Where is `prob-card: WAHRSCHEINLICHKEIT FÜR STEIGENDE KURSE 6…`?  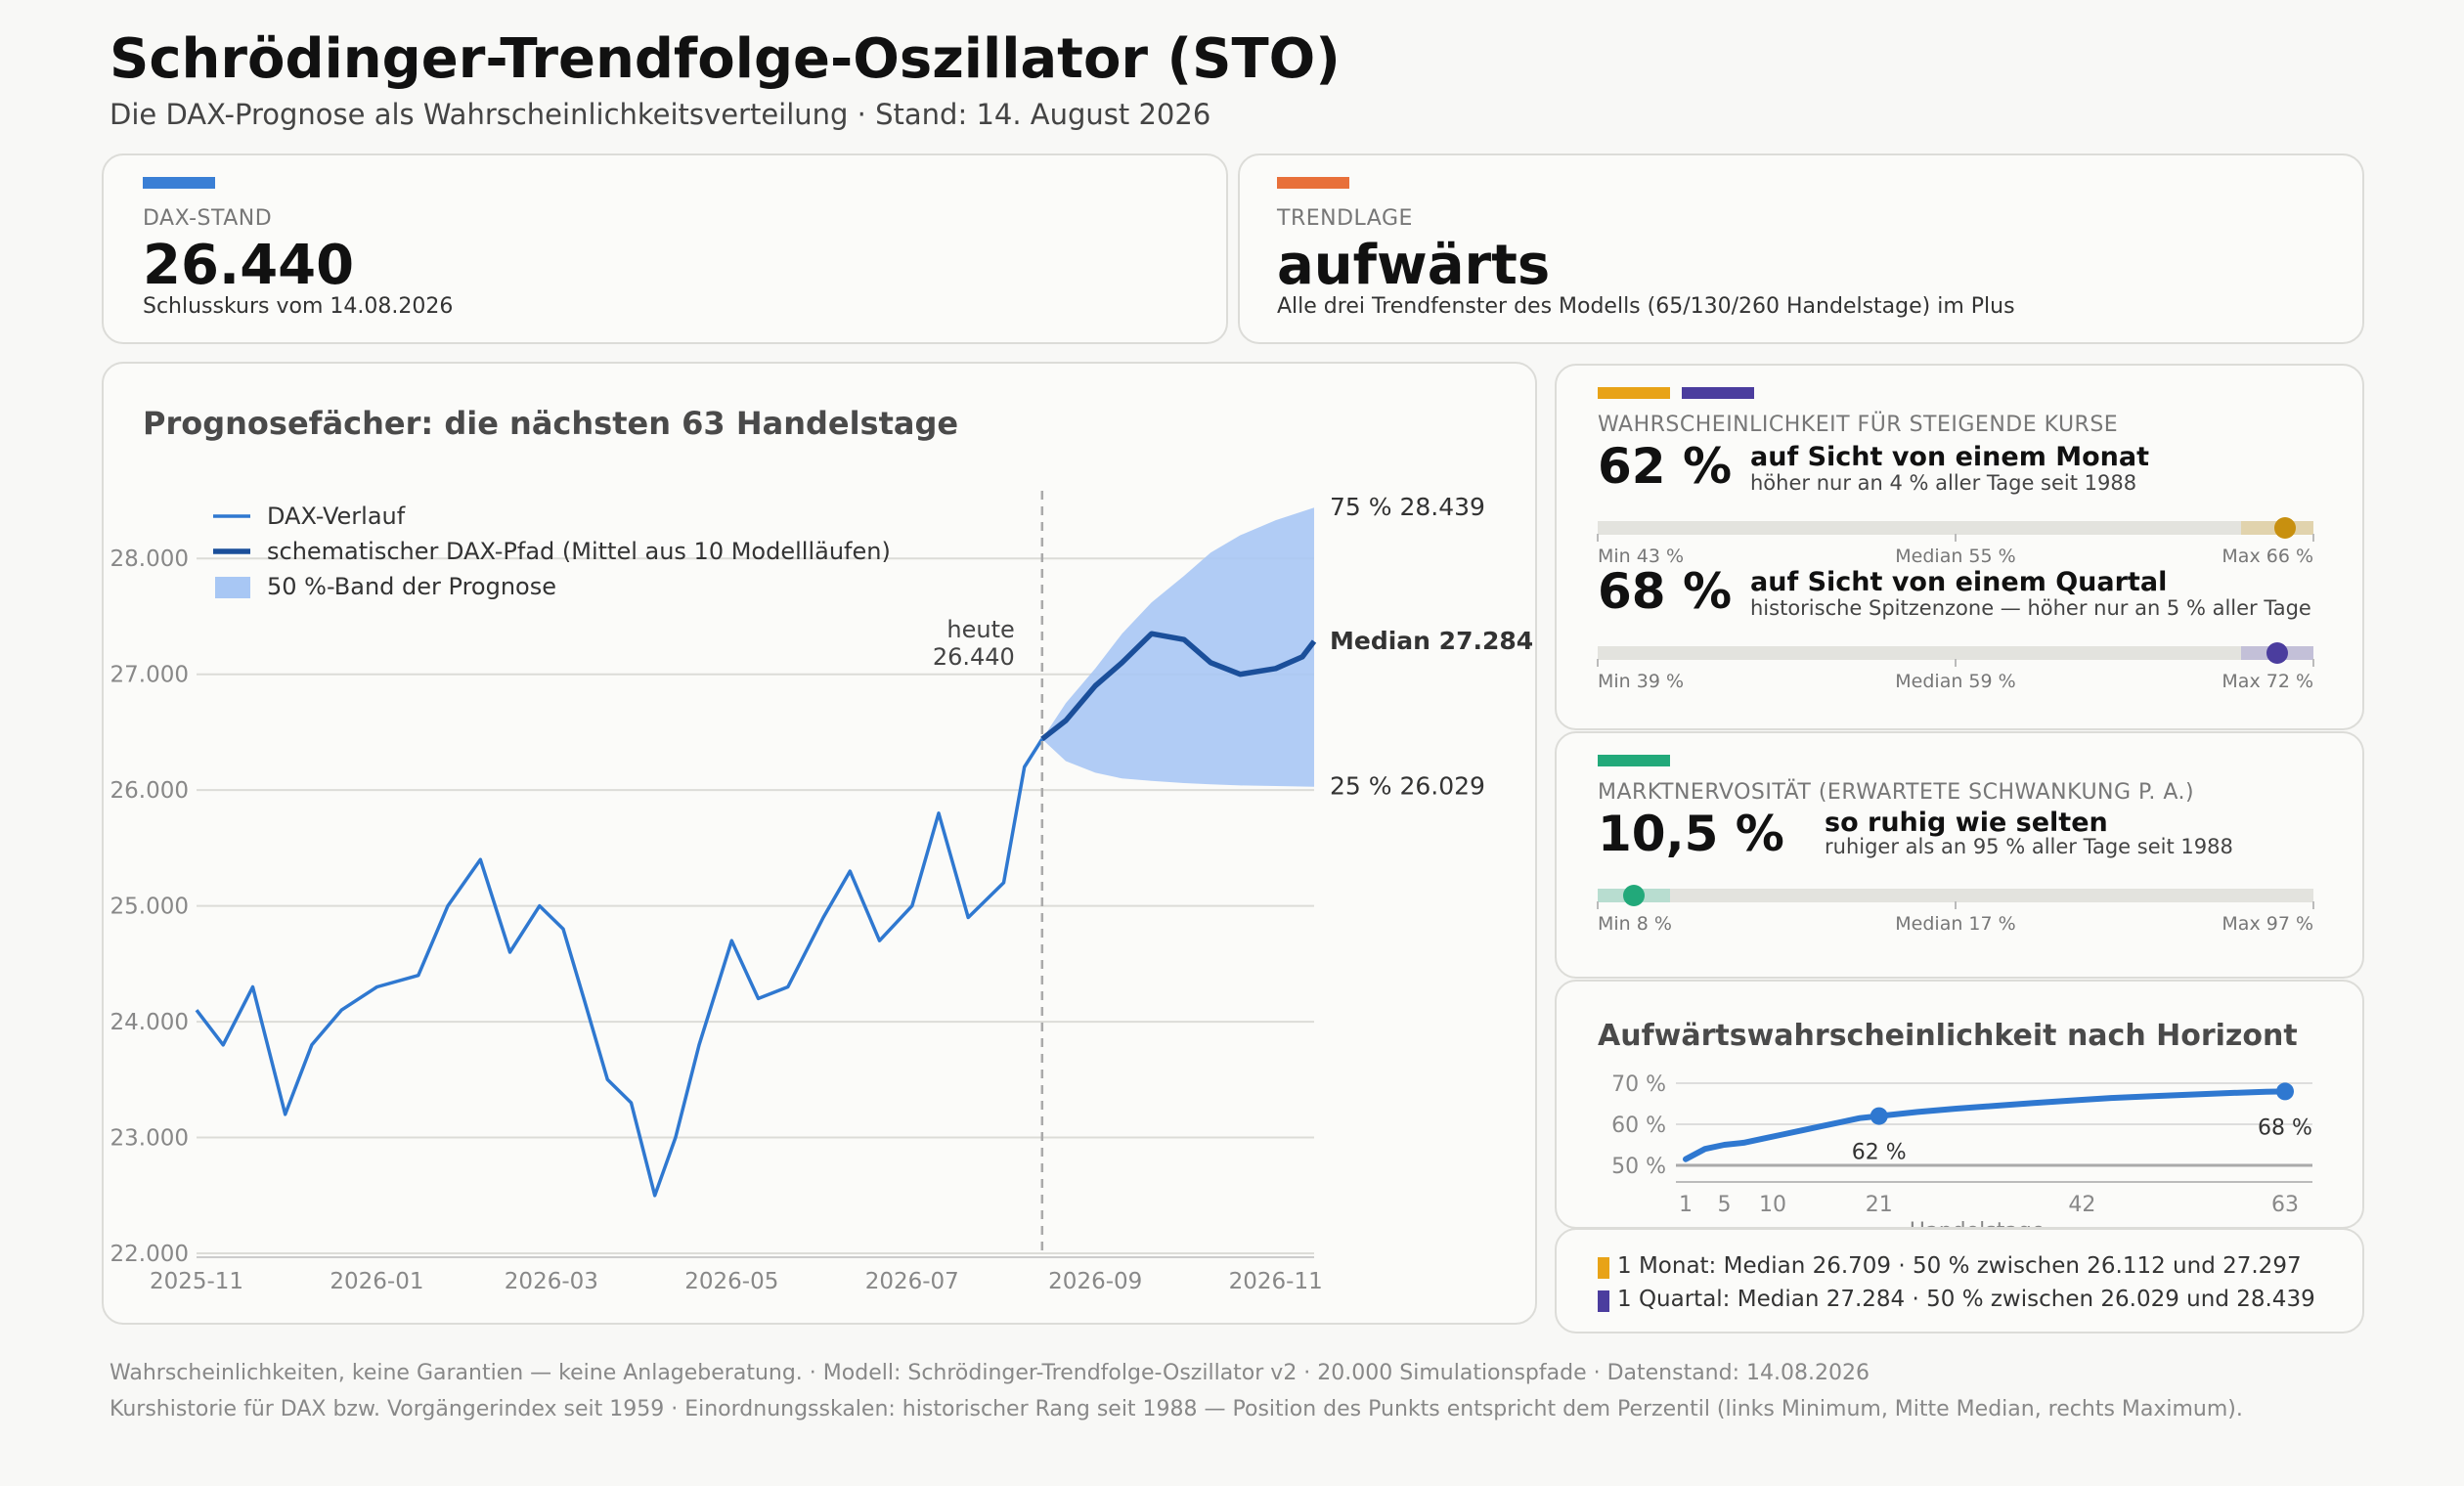
prob-card: WAHRSCHEINLICHKEIT FÜR STEIGENDE KURSE 6… is located at coordinates (1959, 547).